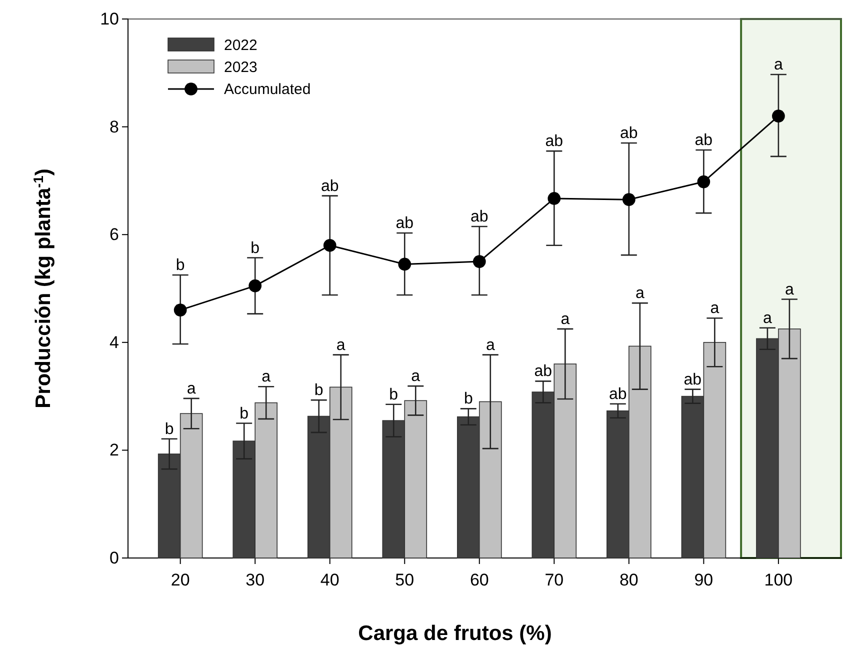 The width and height of the screenshot is (844, 652). I want to click on y-tick-label: 10, so click(109, 18).